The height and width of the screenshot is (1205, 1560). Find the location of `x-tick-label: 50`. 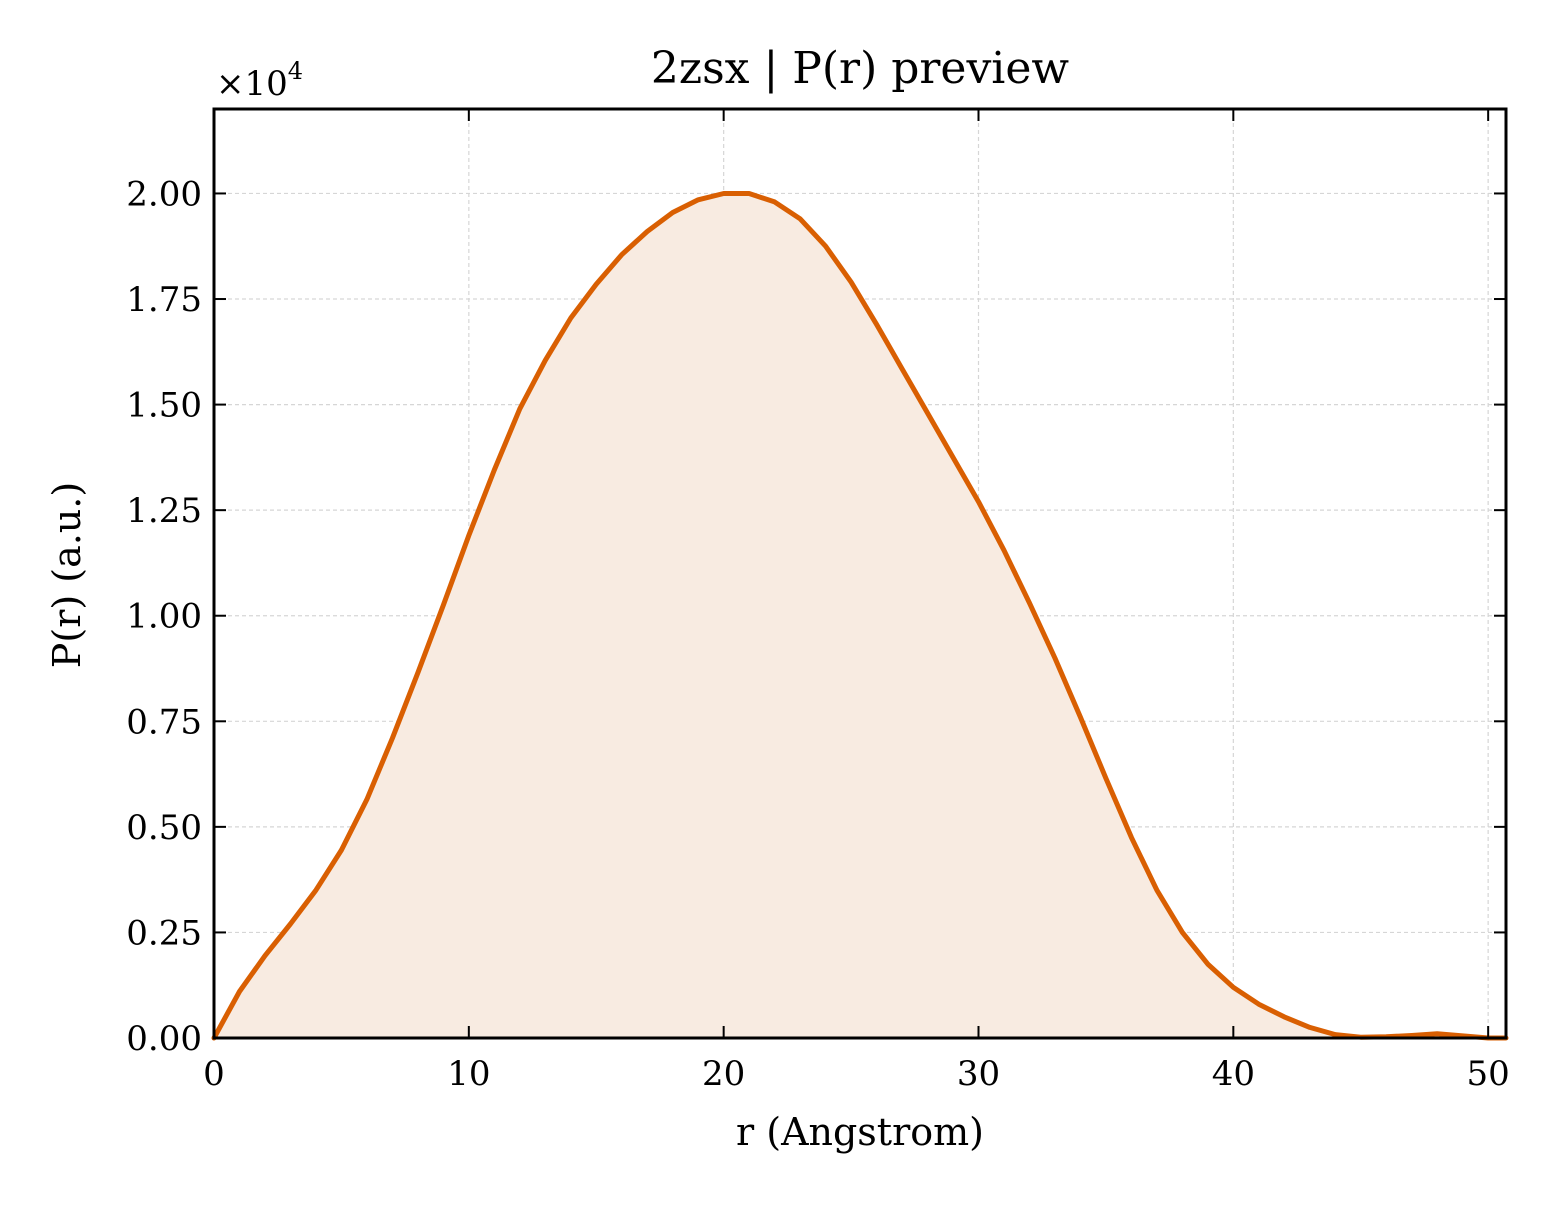

x-tick-label: 50 is located at coordinates (1488, 1074).